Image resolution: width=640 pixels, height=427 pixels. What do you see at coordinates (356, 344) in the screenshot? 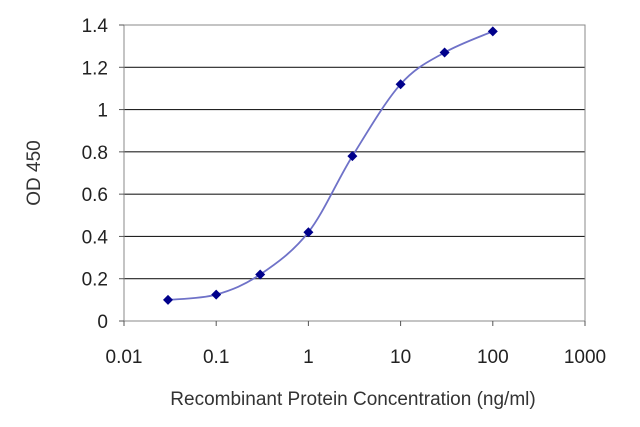
I see `x-axis-ticks: 0.01 0.1 1 10 100 1000` at bounding box center [356, 344].